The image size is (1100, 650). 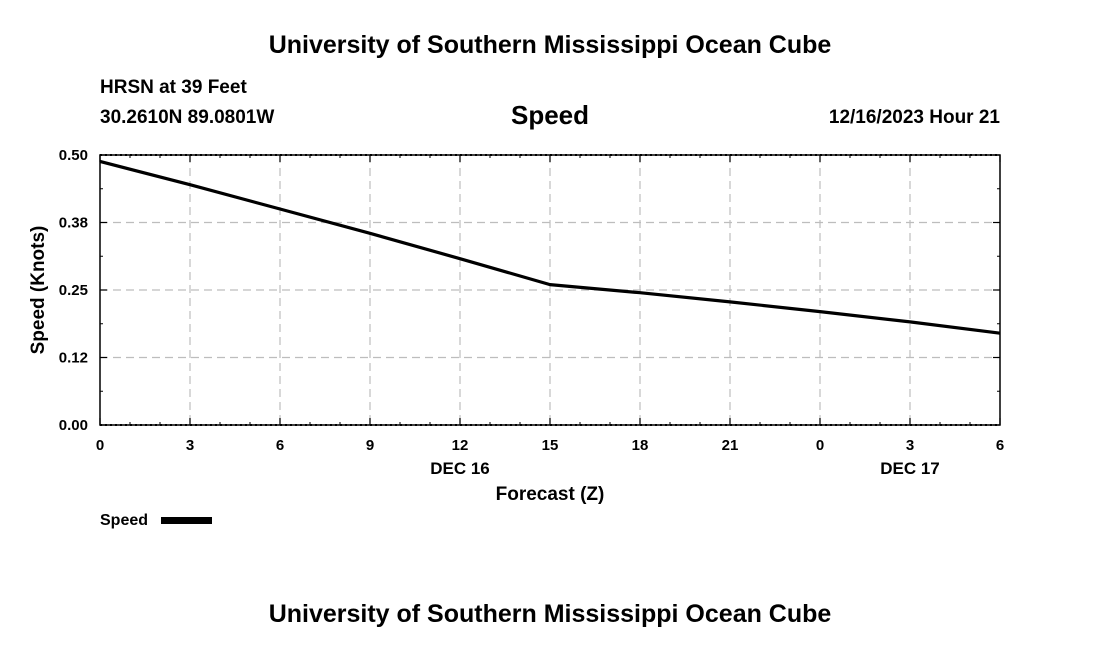 What do you see at coordinates (187, 117) in the screenshot?
I see `station-coordinates: 30.2610N 89.0801W` at bounding box center [187, 117].